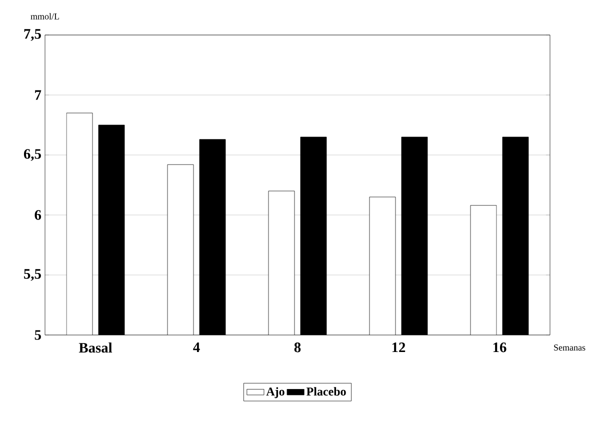  I want to click on legend-label: Placebo, so click(326, 391).